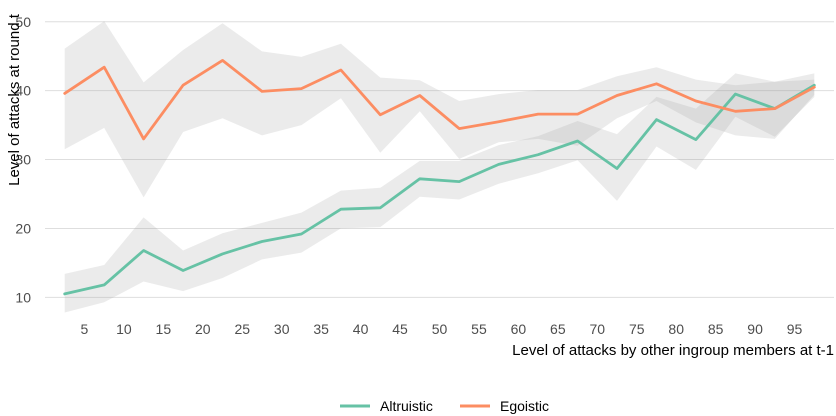 The width and height of the screenshot is (836, 416). What do you see at coordinates (716, 329) in the screenshot?
I see `x-tick-label: 85` at bounding box center [716, 329].